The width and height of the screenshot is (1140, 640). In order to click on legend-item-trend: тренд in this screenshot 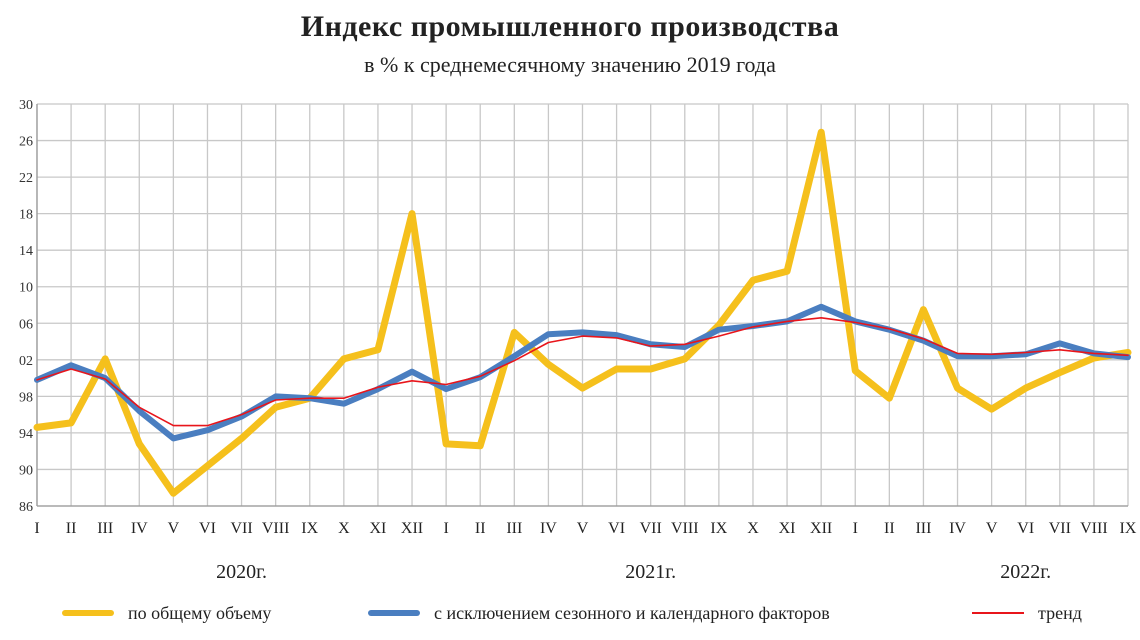, I will do `click(1027, 613)`.